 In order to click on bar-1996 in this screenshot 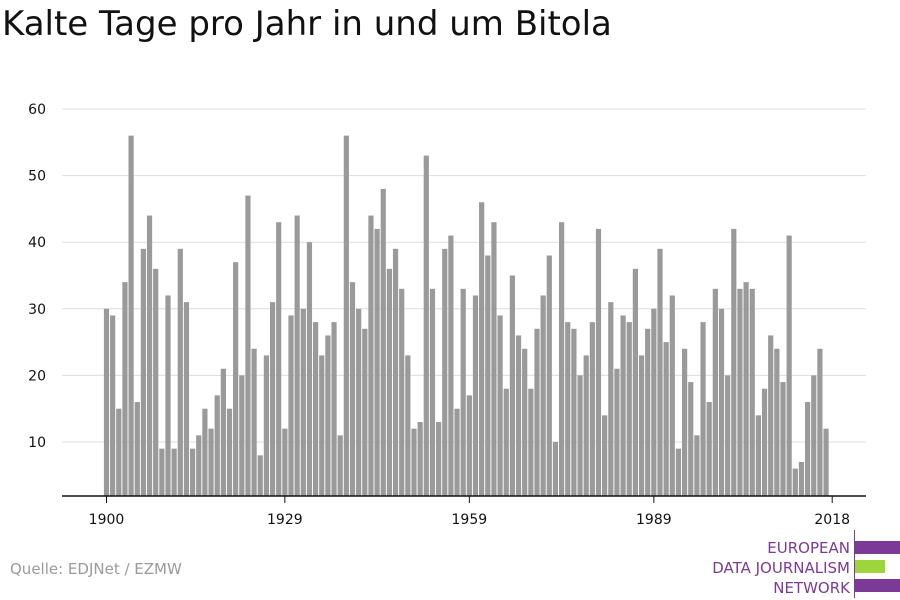, I will do `click(697, 465)`.